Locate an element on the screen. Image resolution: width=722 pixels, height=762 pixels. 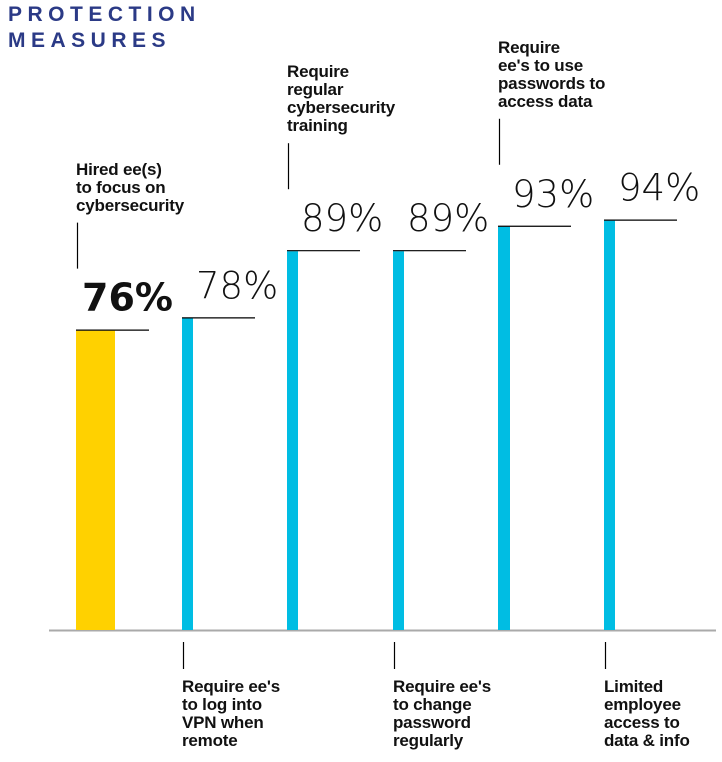
value-label-5: 93% is located at coordinates (553, 194).